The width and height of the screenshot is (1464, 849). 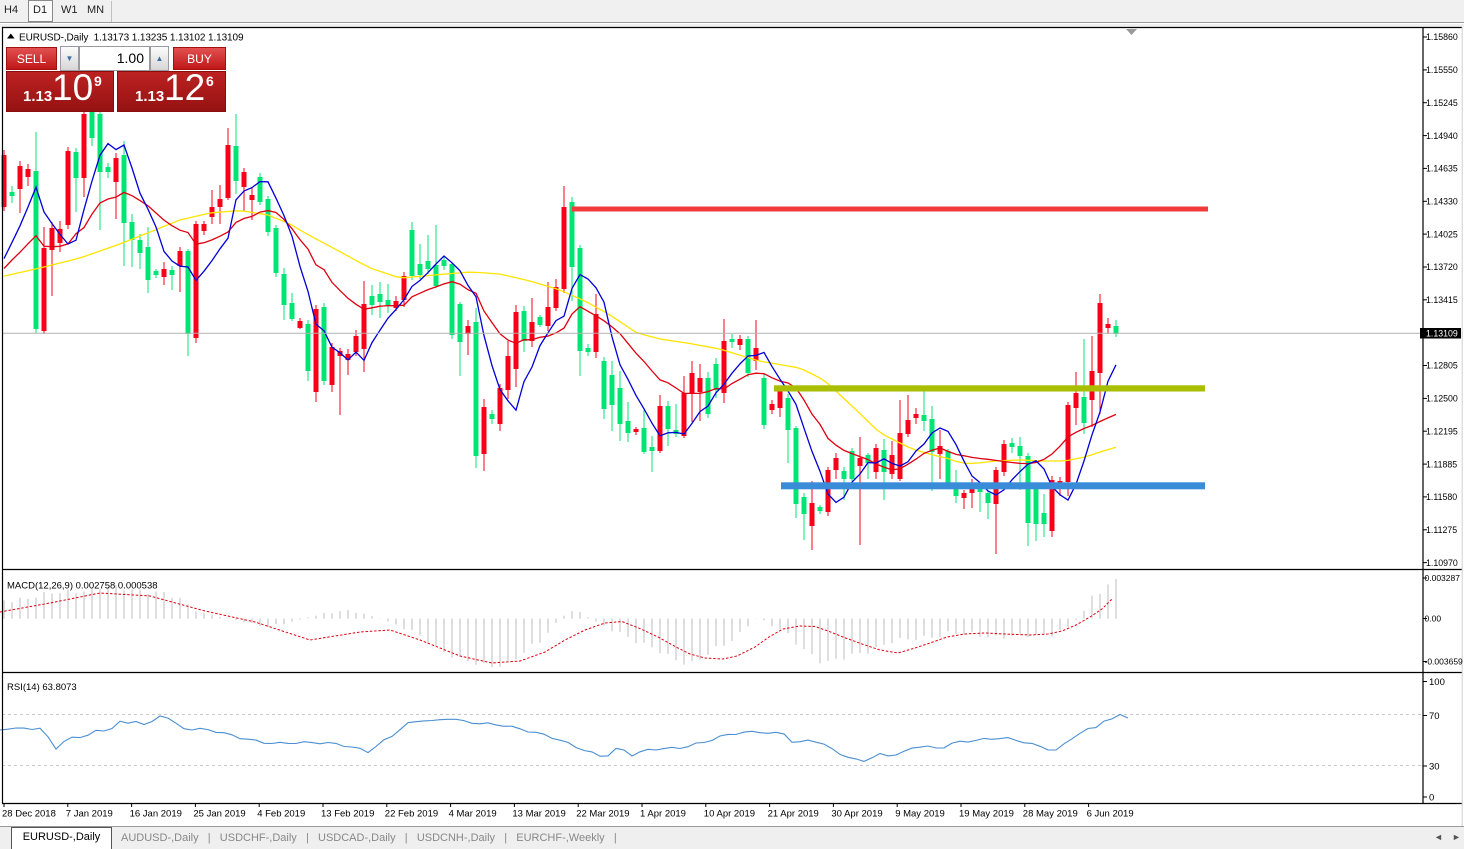 I want to click on svg-text: 28 Dec 2018, so click(x=29, y=814).